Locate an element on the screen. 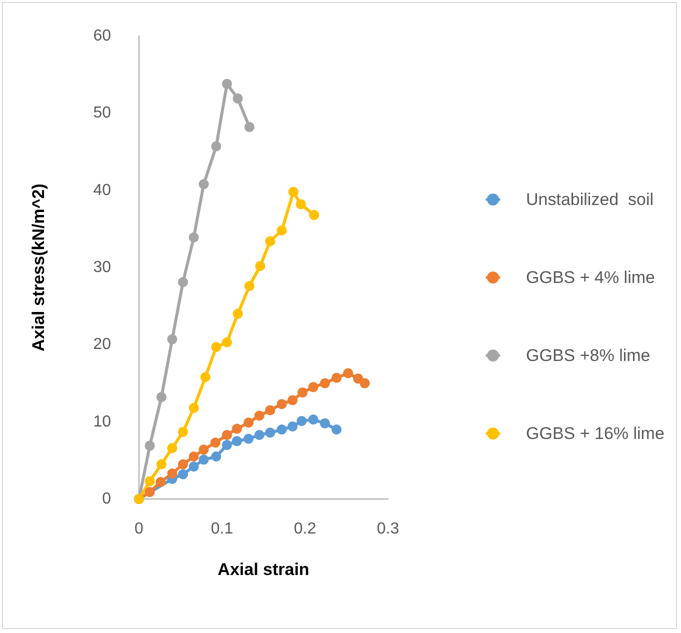 Image resolution: width=681 pixels, height=633 pixels. x-tick-label: 0 is located at coordinates (139, 529).